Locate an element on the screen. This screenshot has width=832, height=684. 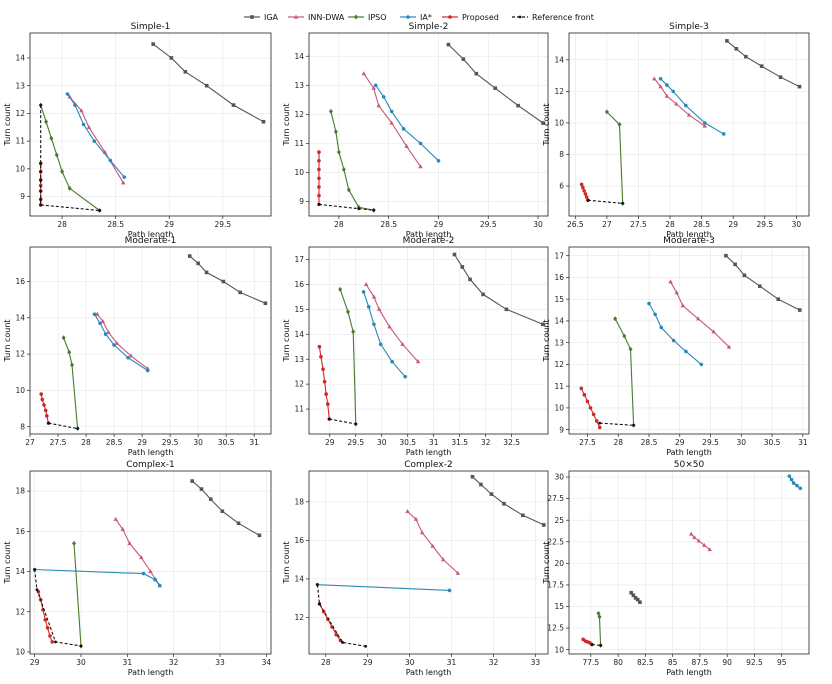
x-tick-label: 29 is located at coordinates (35, 662).